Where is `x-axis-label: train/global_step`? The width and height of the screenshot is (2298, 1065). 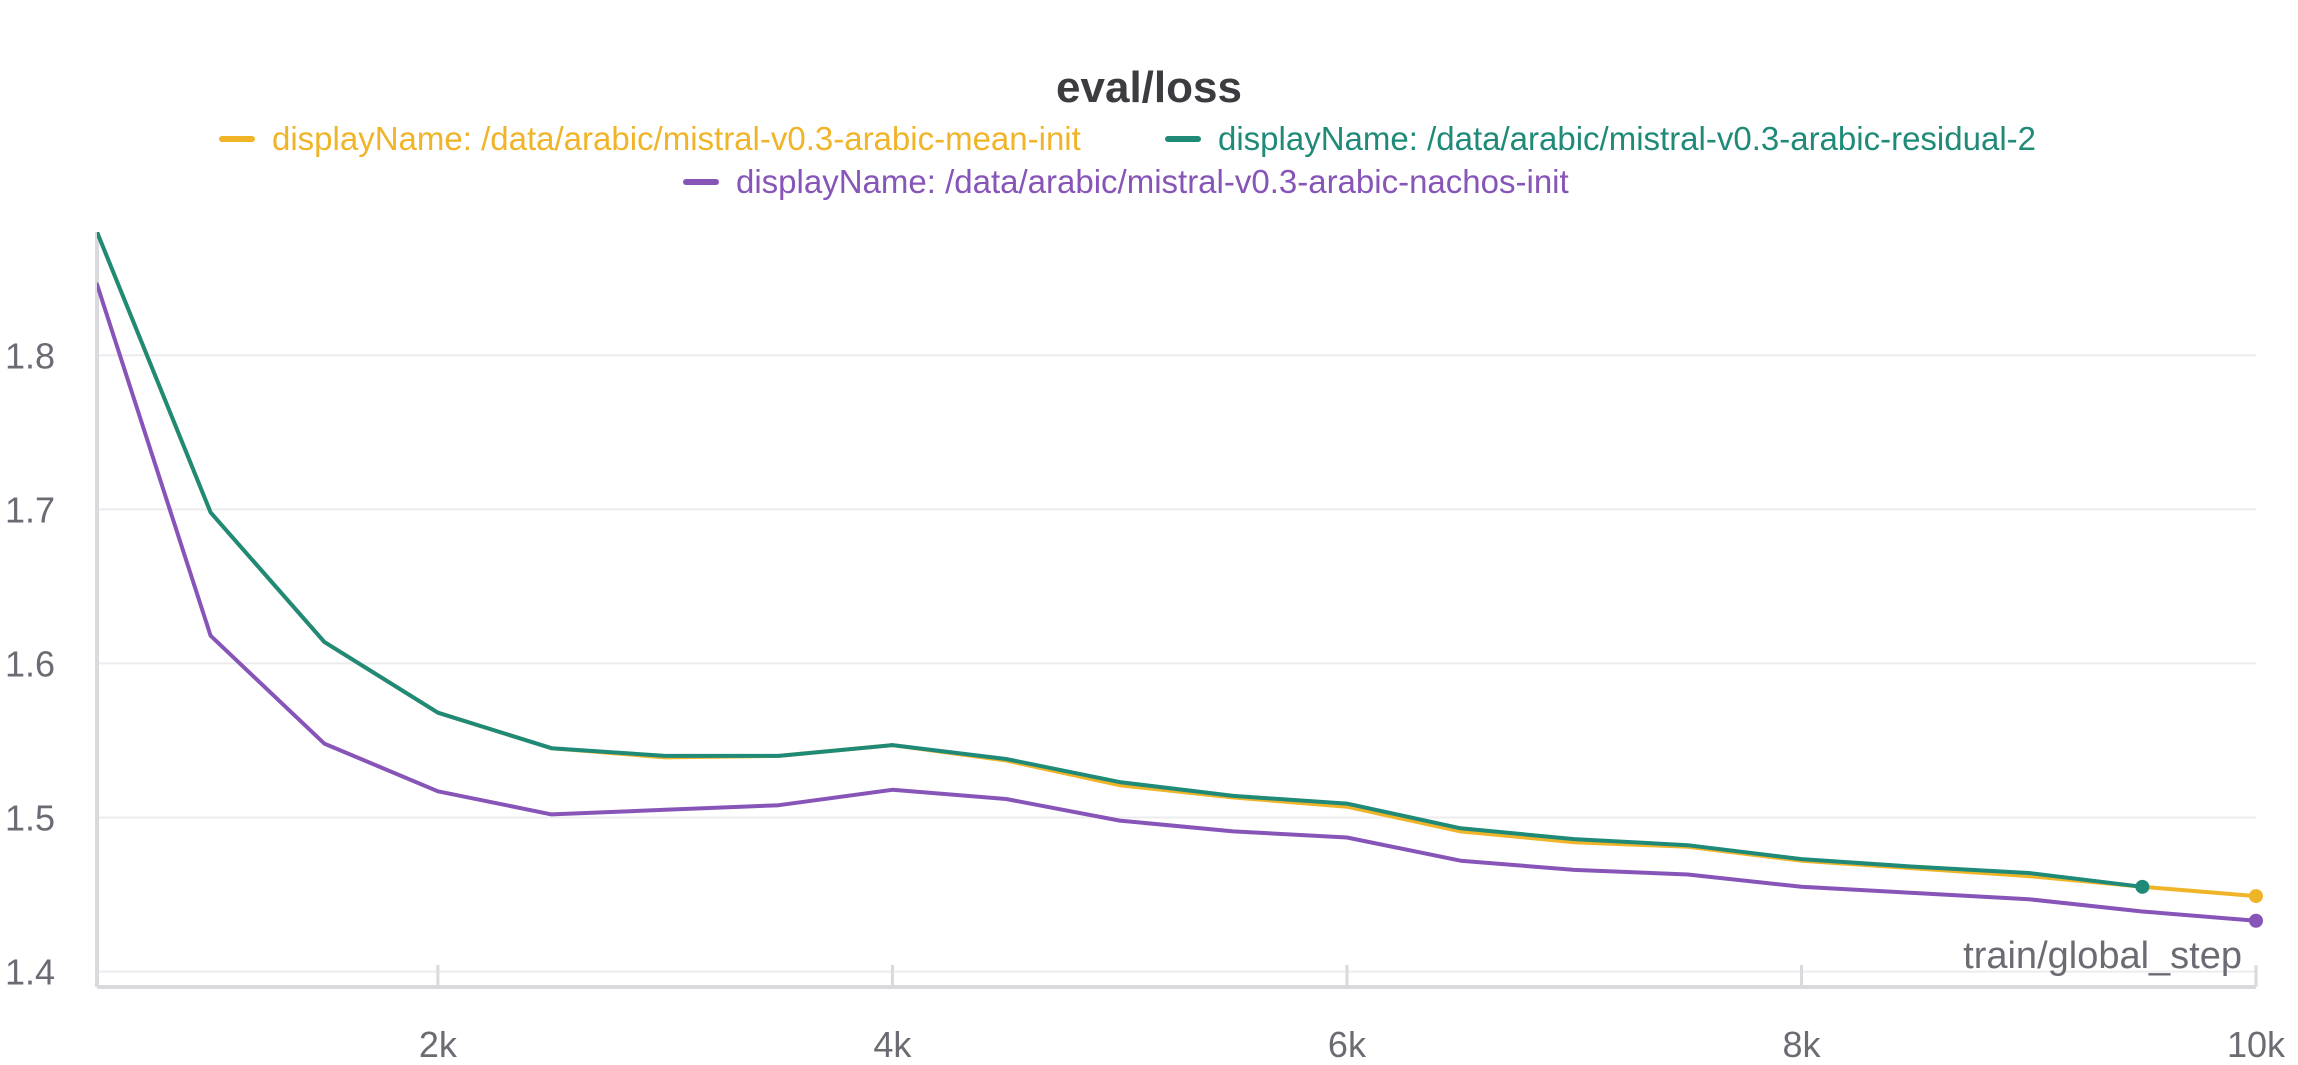
x-axis-label: train/global_step is located at coordinates (2102, 956).